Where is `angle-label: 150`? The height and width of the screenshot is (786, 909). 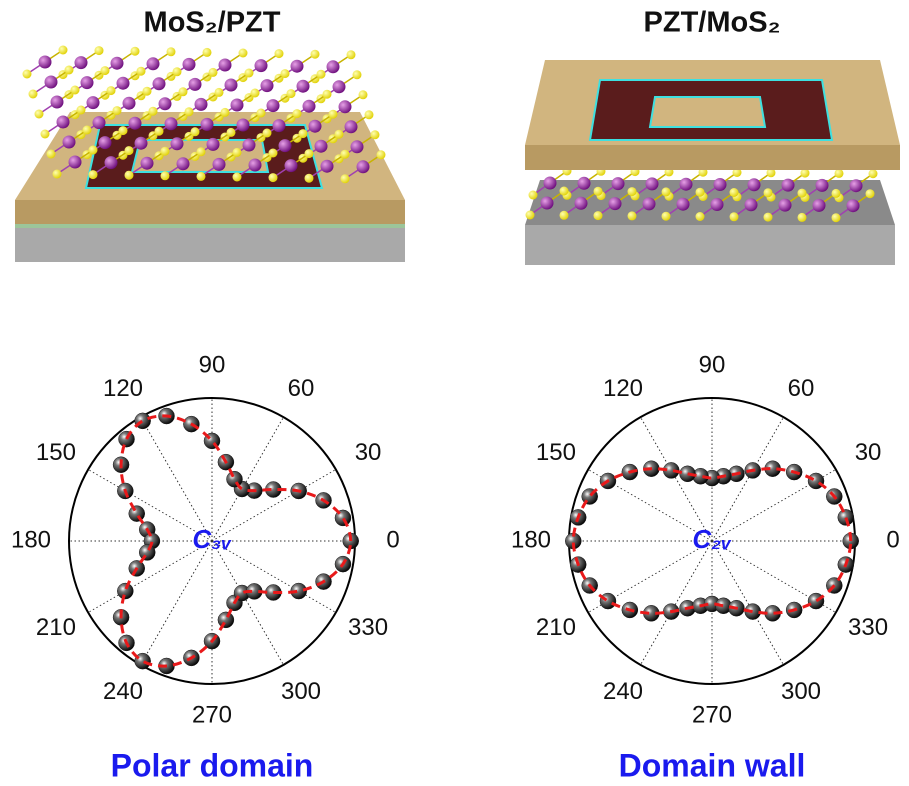
angle-label: 150 is located at coordinates (556, 452).